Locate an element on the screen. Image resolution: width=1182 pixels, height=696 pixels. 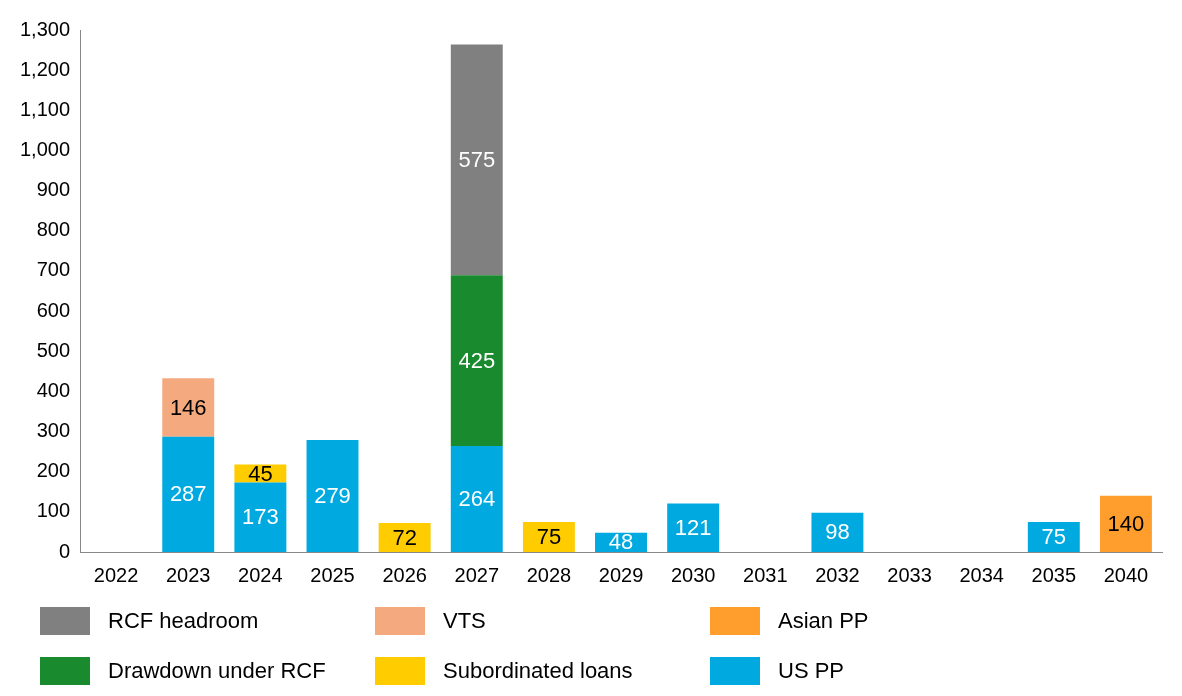
data-label: 48 is located at coordinates (621, 542).